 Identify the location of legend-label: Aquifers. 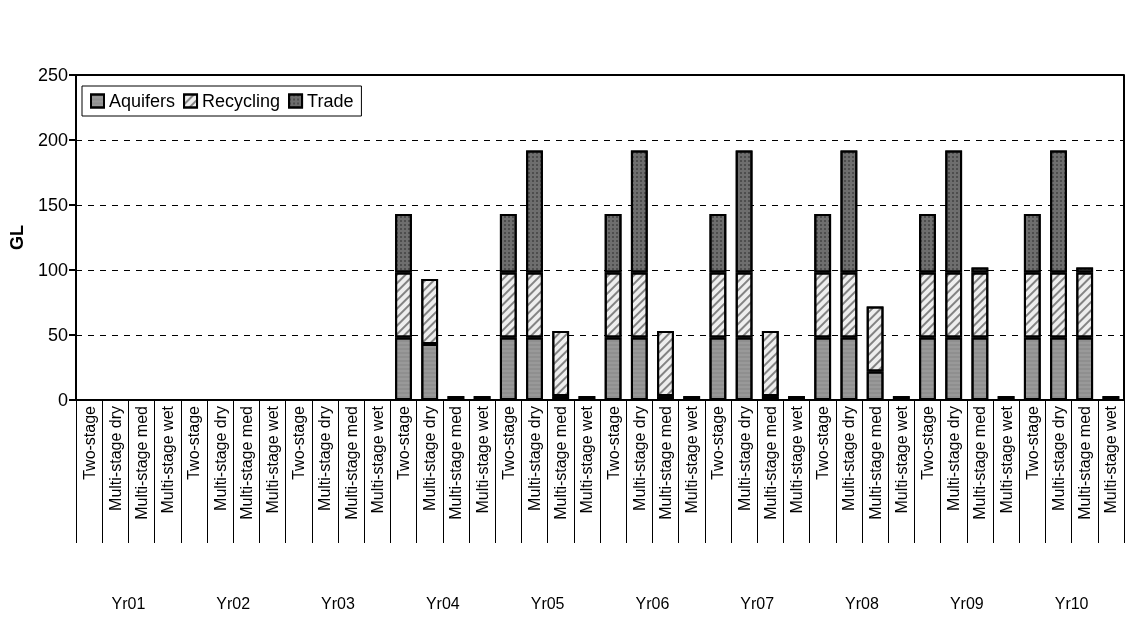
(142, 101).